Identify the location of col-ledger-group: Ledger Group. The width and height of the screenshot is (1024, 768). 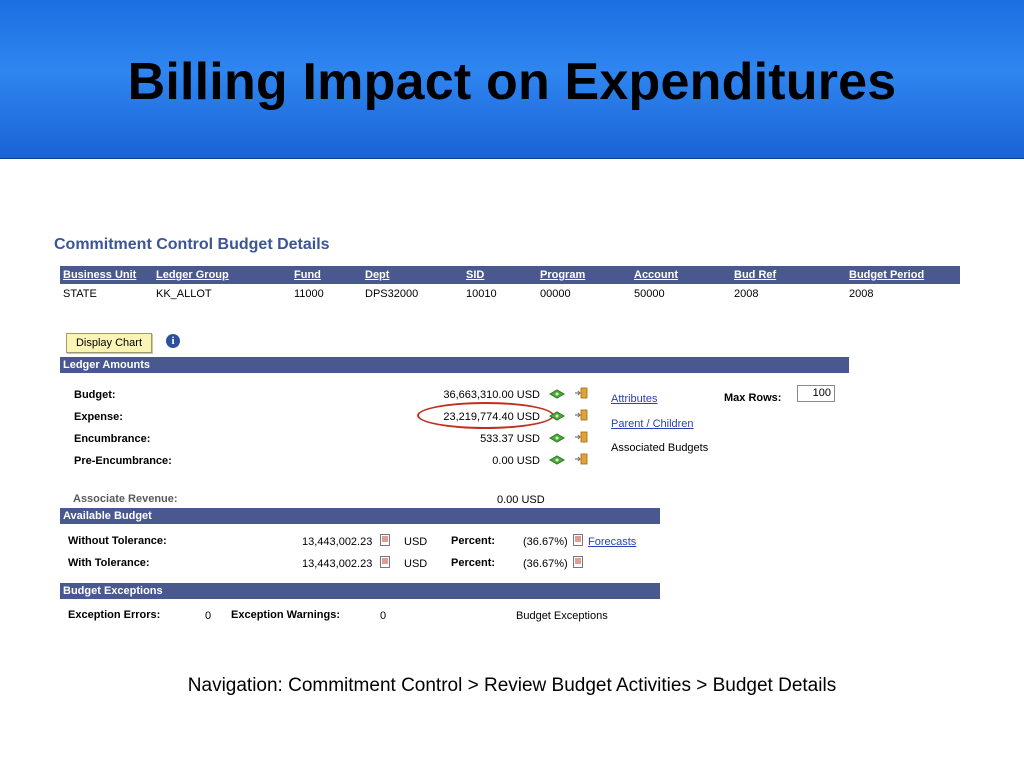
(192, 275).